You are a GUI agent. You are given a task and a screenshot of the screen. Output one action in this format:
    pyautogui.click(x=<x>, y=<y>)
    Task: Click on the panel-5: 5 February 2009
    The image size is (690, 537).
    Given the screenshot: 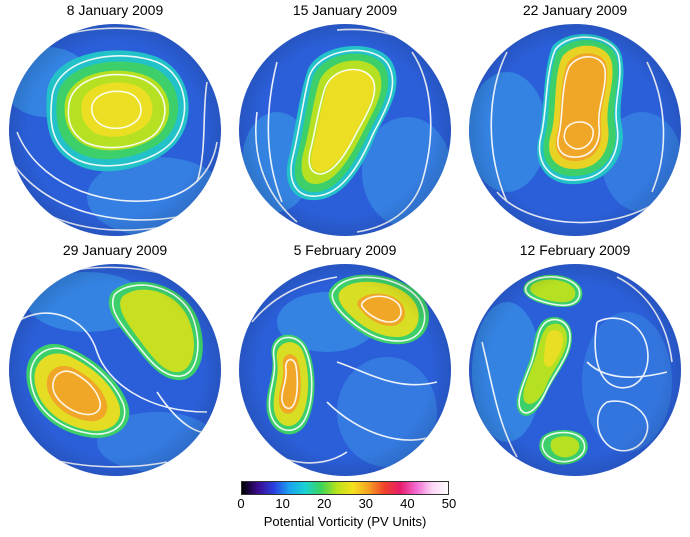 What is the action you would take?
    pyautogui.click(x=345, y=360)
    